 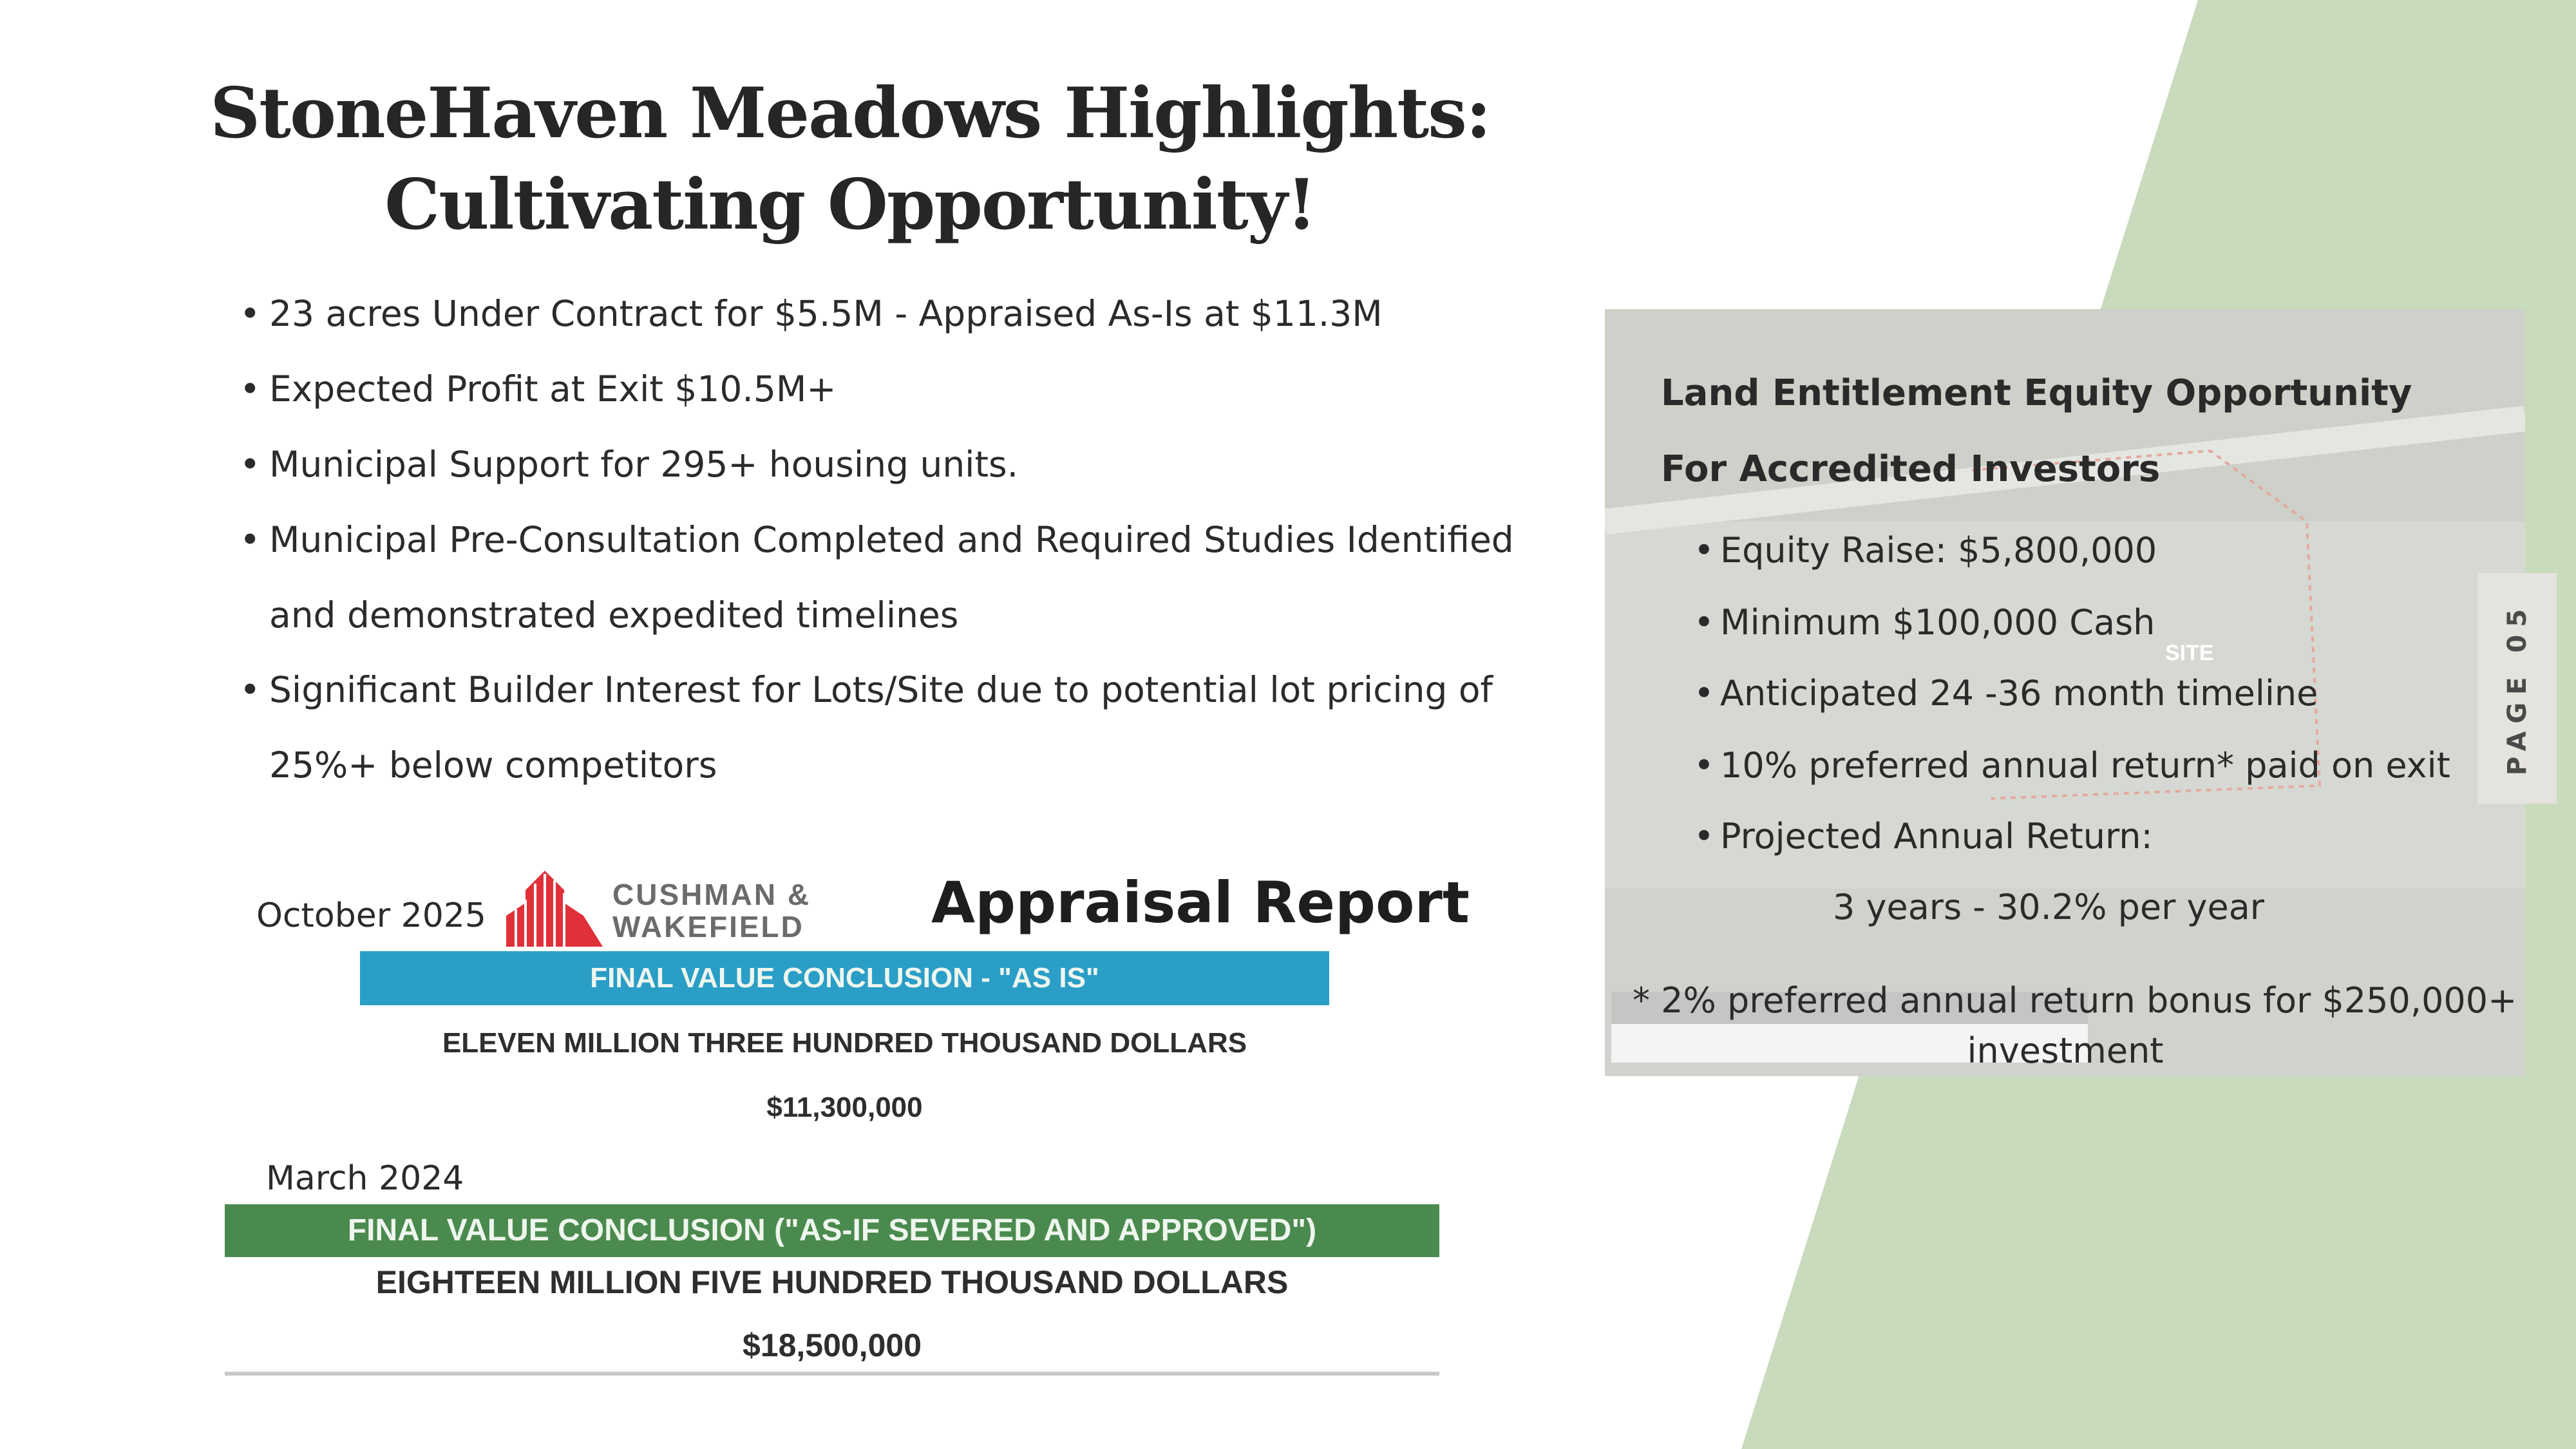 What do you see at coordinates (832, 1374) in the screenshot?
I see `divider` at bounding box center [832, 1374].